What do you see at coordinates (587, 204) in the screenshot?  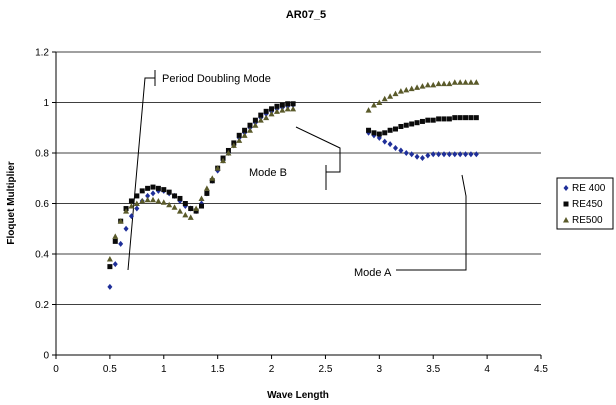 I see `legend-label-re450: RE450` at bounding box center [587, 204].